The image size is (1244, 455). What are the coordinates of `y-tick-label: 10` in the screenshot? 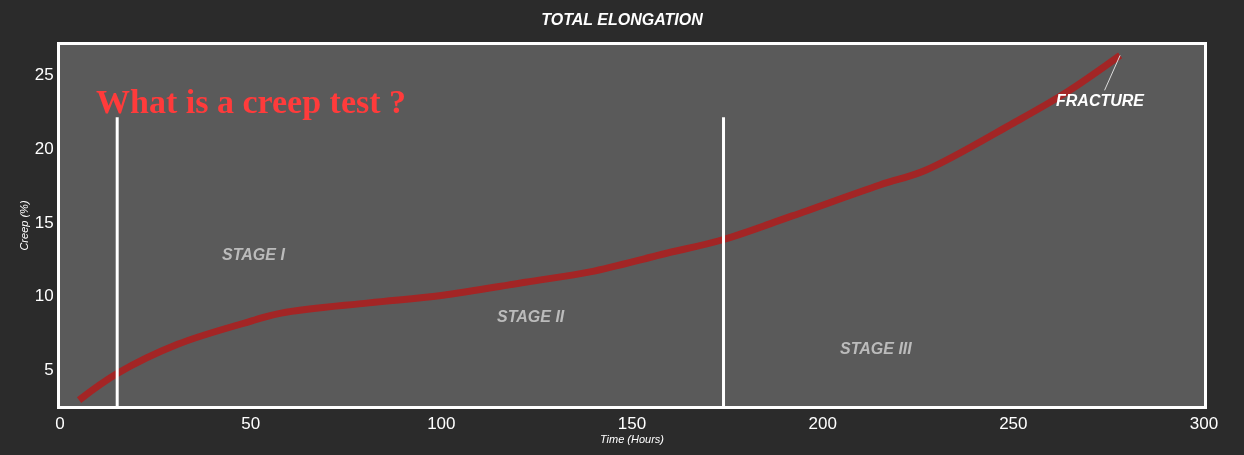 It's located at (44, 296).